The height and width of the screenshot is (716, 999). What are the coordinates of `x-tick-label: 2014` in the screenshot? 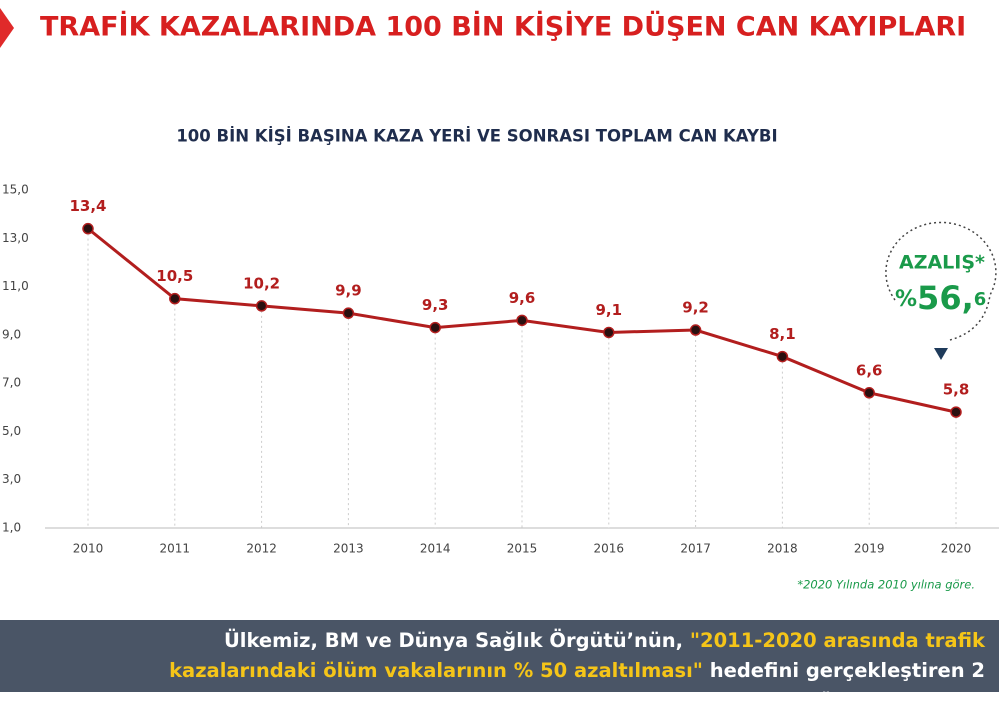 It's located at (435, 549).